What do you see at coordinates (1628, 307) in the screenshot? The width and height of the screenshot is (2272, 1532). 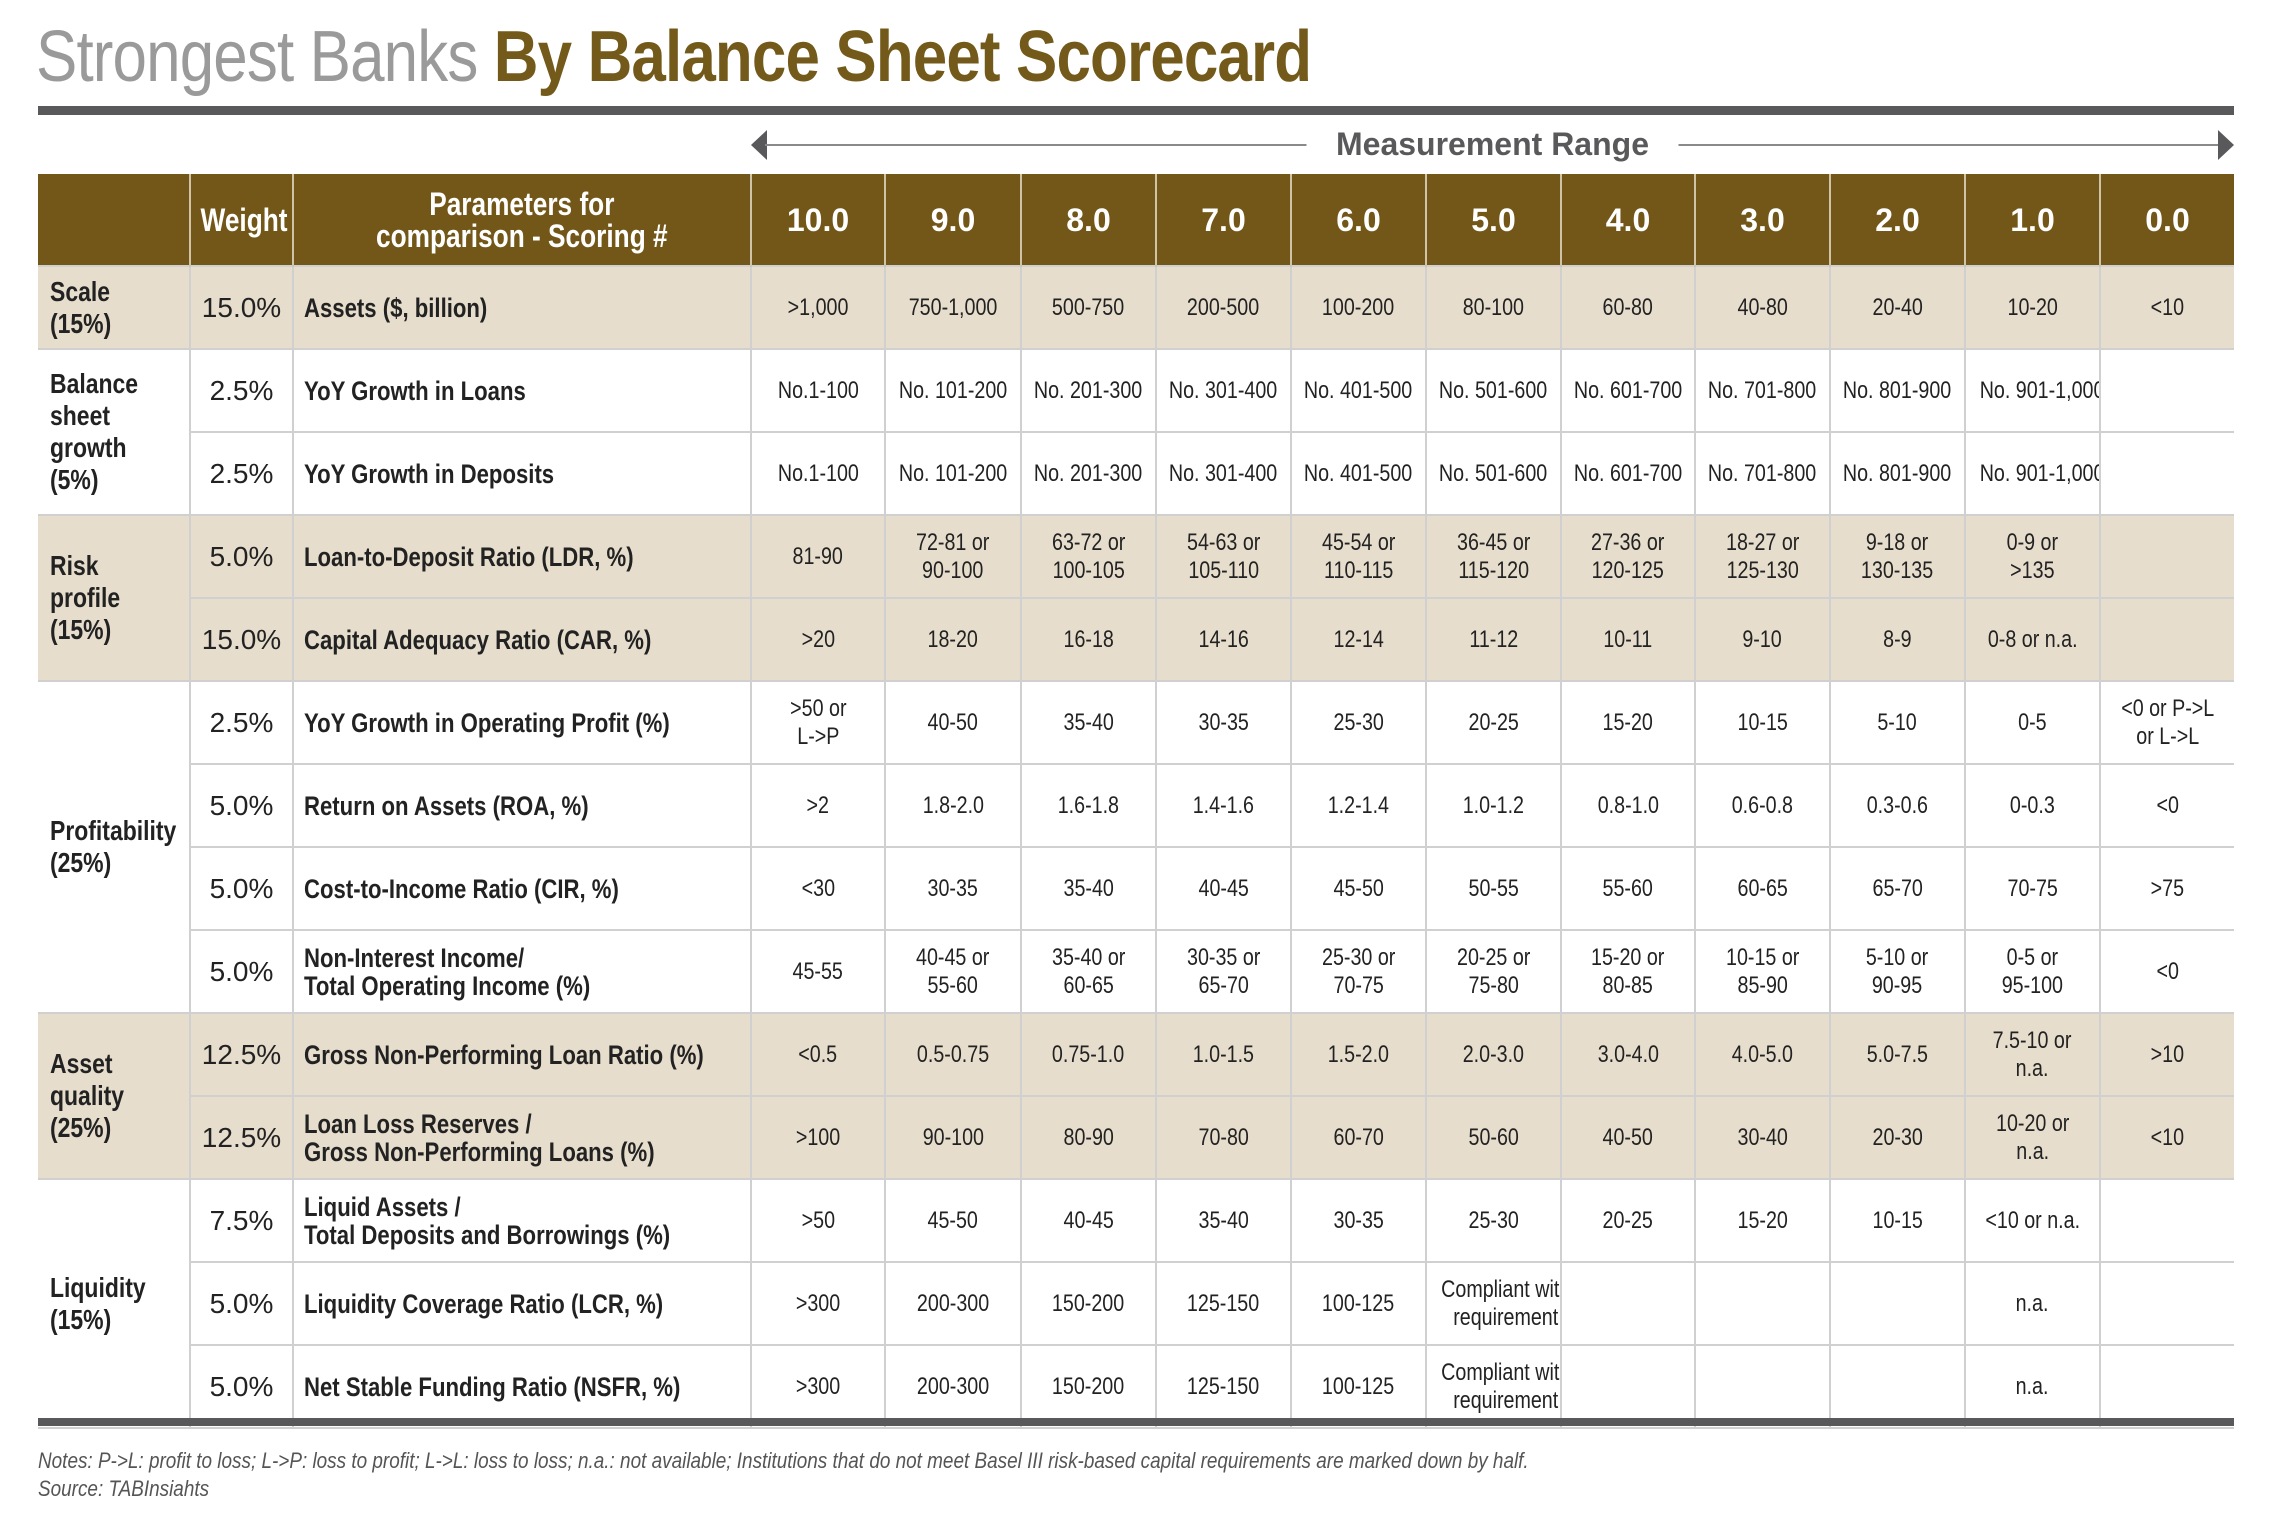 I see `cell-text-line: 60-80` at bounding box center [1628, 307].